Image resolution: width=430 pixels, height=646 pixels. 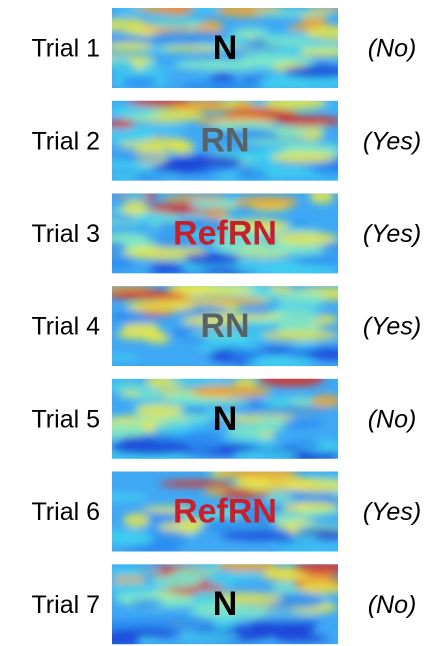 What do you see at coordinates (65, 419) in the screenshot?
I see `trial-label: Trial 5` at bounding box center [65, 419].